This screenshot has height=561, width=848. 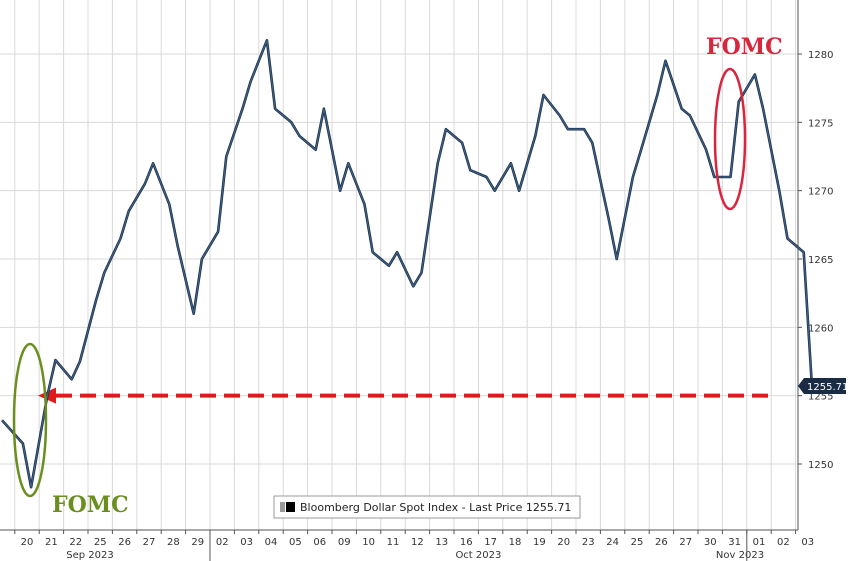 What do you see at coordinates (319, 542) in the screenshot?
I see `x-tick-label: 06` at bounding box center [319, 542].